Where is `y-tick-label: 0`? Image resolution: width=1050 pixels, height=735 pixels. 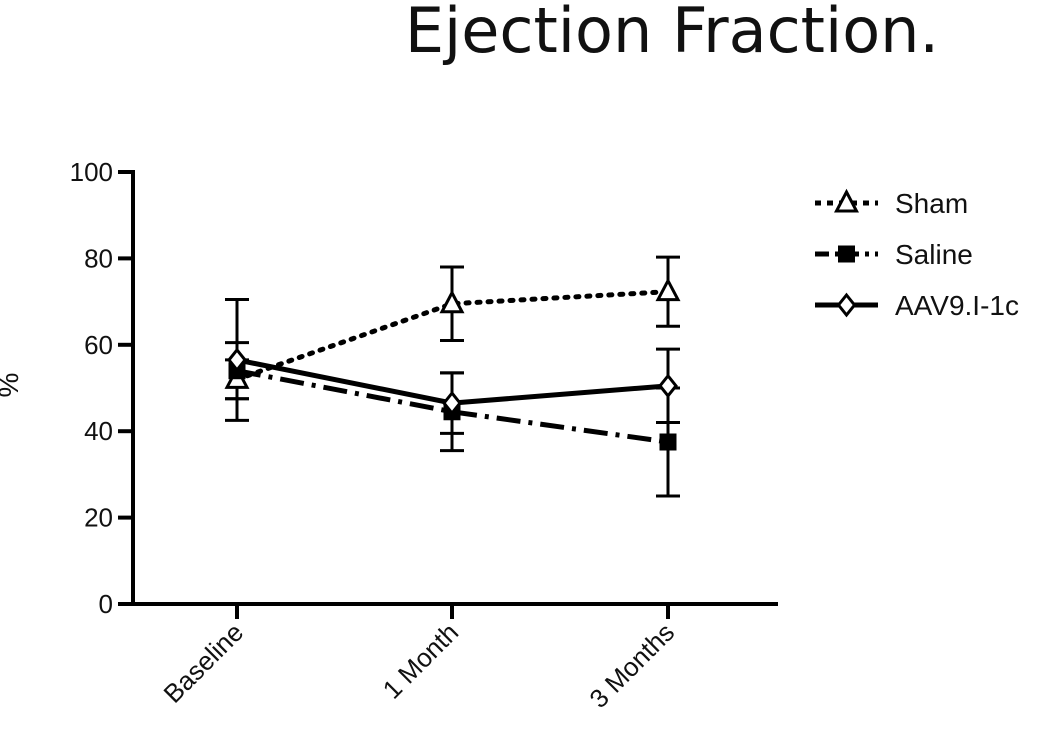
y-tick-label: 0 is located at coordinates (106, 604).